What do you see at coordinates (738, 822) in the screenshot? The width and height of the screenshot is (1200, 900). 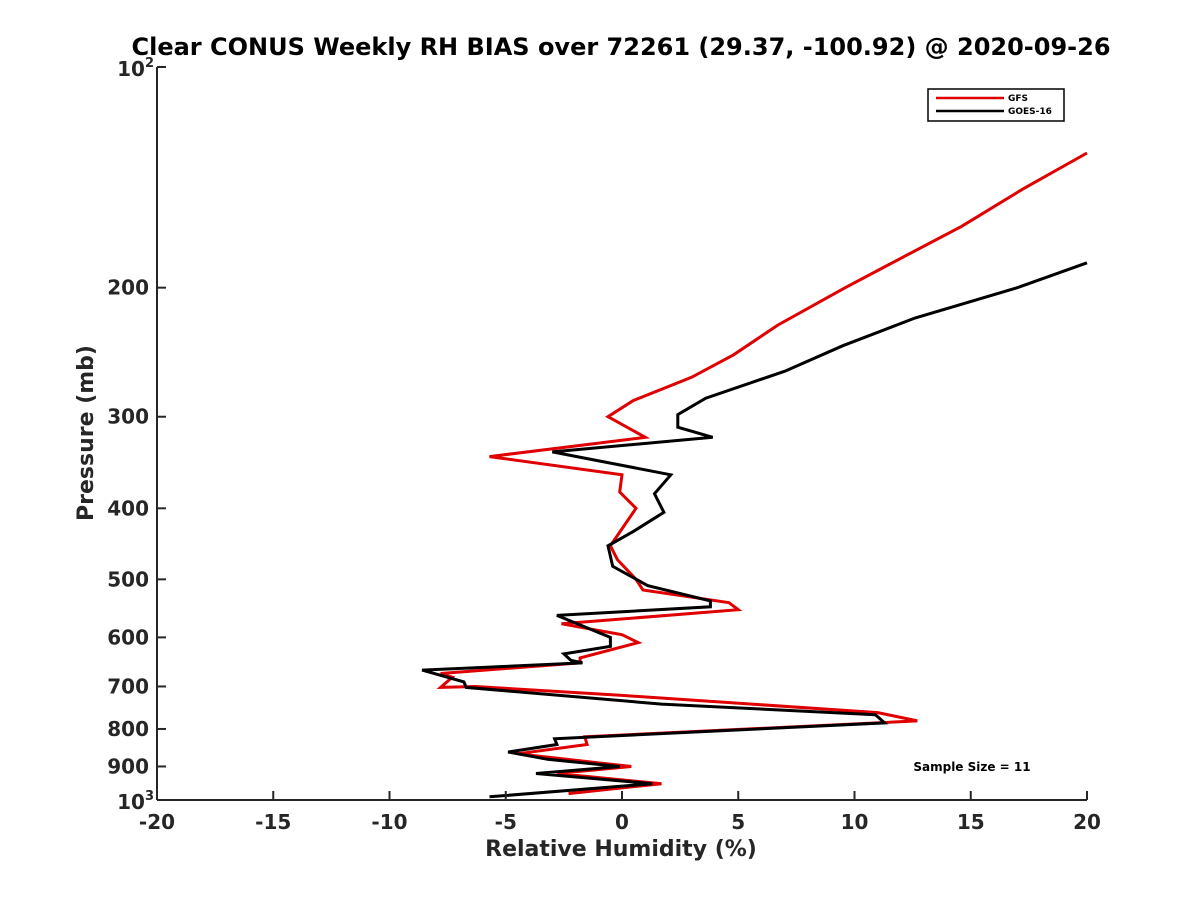 I see `x-tick-label: 5` at bounding box center [738, 822].